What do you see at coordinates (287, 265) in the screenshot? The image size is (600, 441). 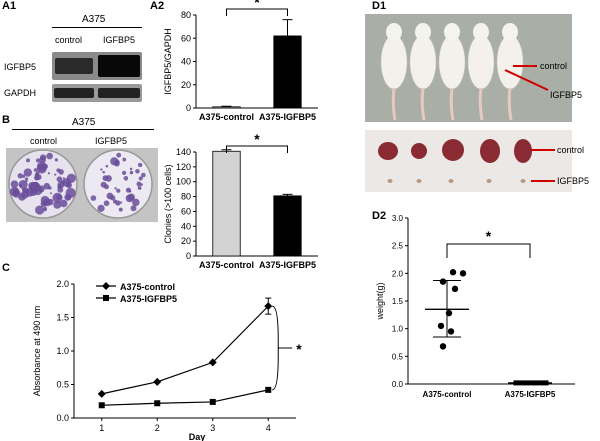 I see `b2-x-tick-label: A375-IGFBP5` at bounding box center [287, 265].